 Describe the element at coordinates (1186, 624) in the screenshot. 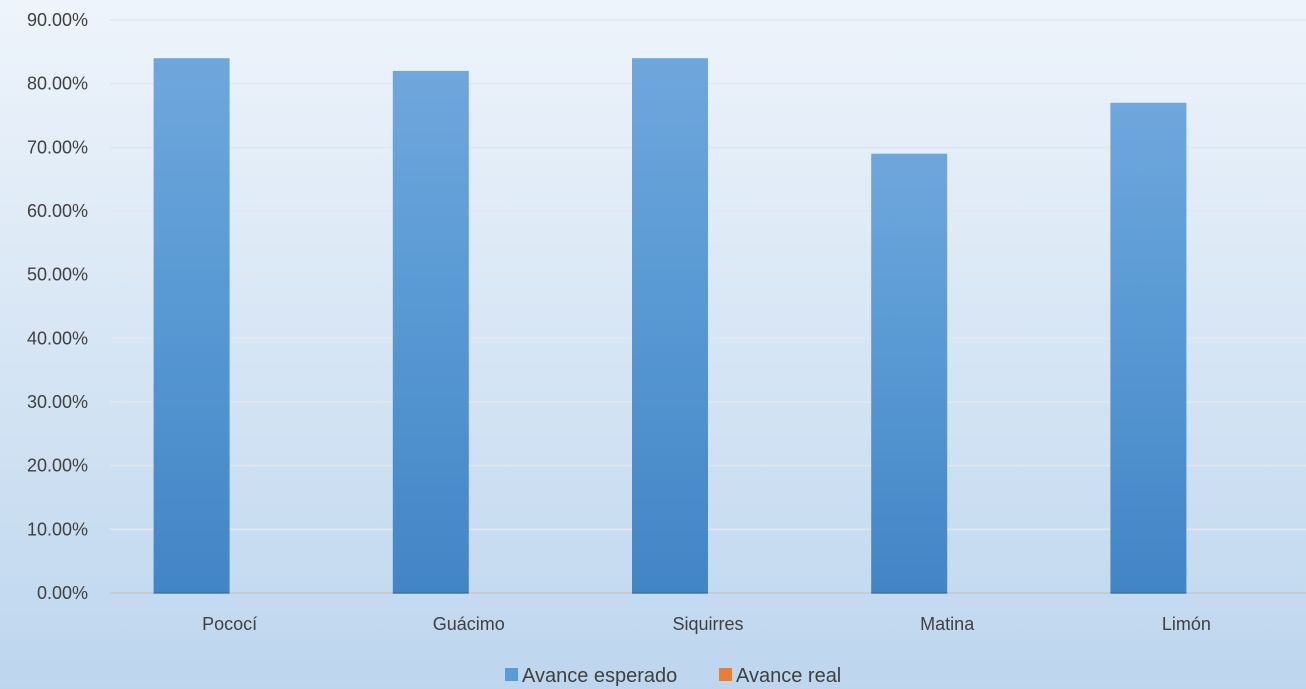

I see `x-category-label: Limón` at that location.